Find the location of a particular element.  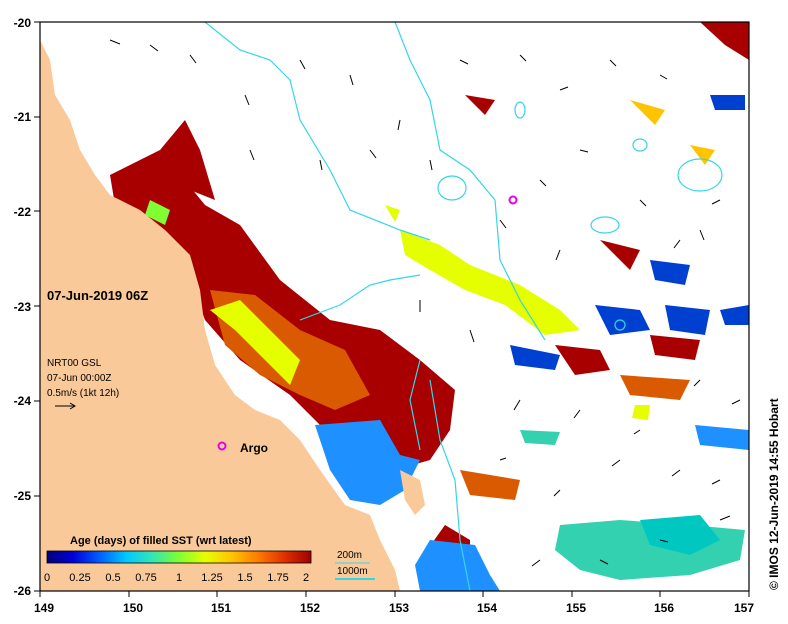

colorbar-ticks: 0 0.25 0.5 0.75 1 1.25 1.5 1.75 2 is located at coordinates (176, 578).